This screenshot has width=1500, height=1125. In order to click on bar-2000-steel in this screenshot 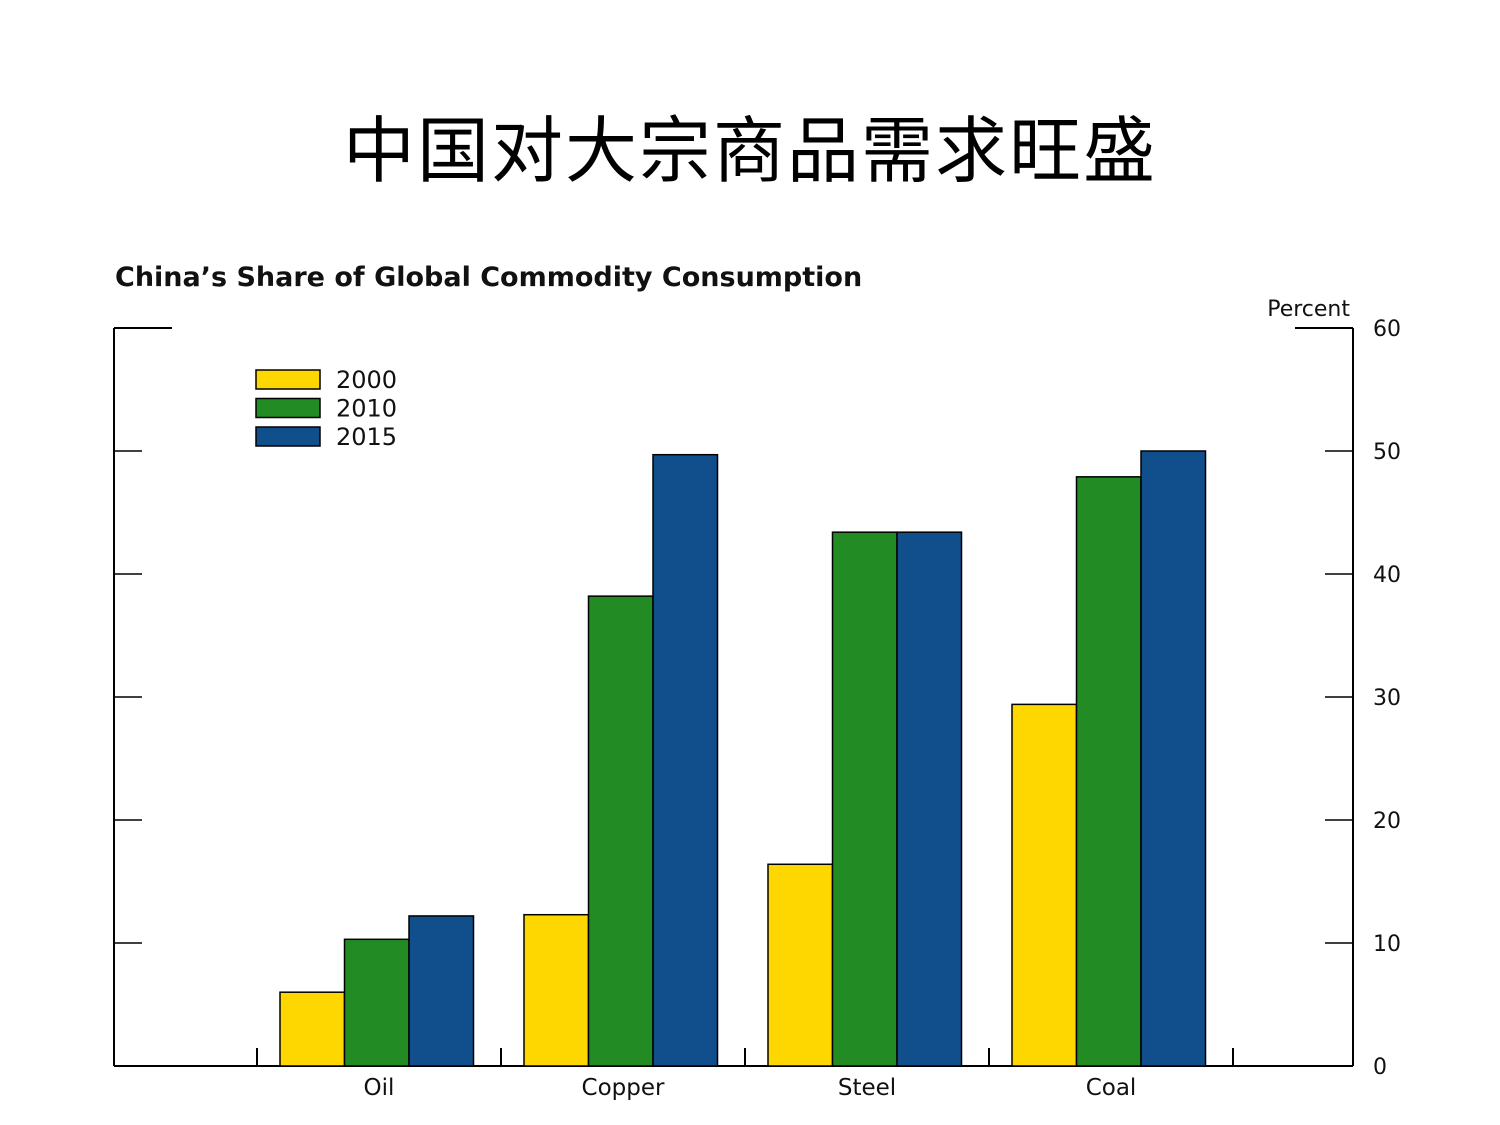, I will do `click(800, 965)`.